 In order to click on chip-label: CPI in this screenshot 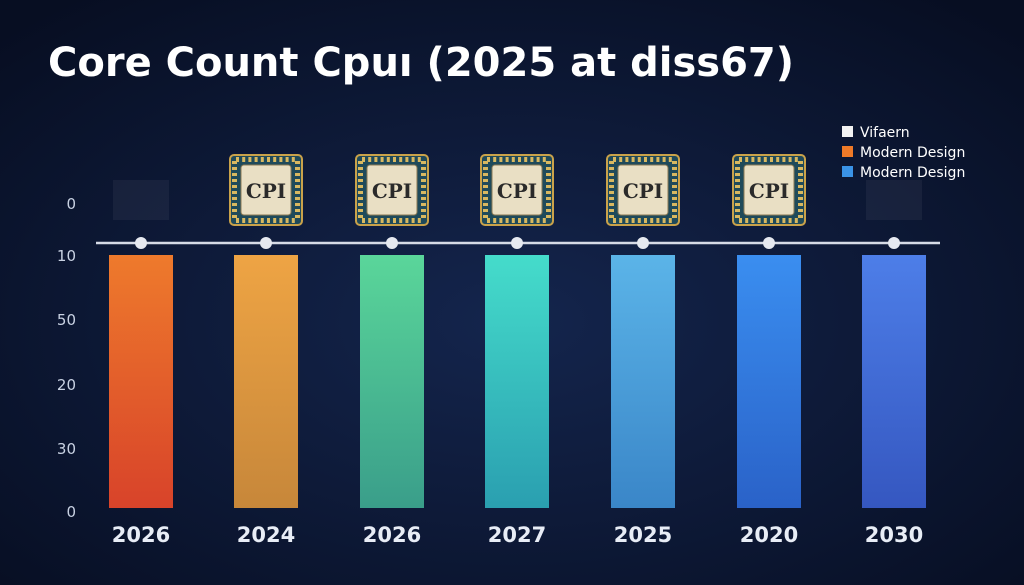, I will do `click(392, 191)`.